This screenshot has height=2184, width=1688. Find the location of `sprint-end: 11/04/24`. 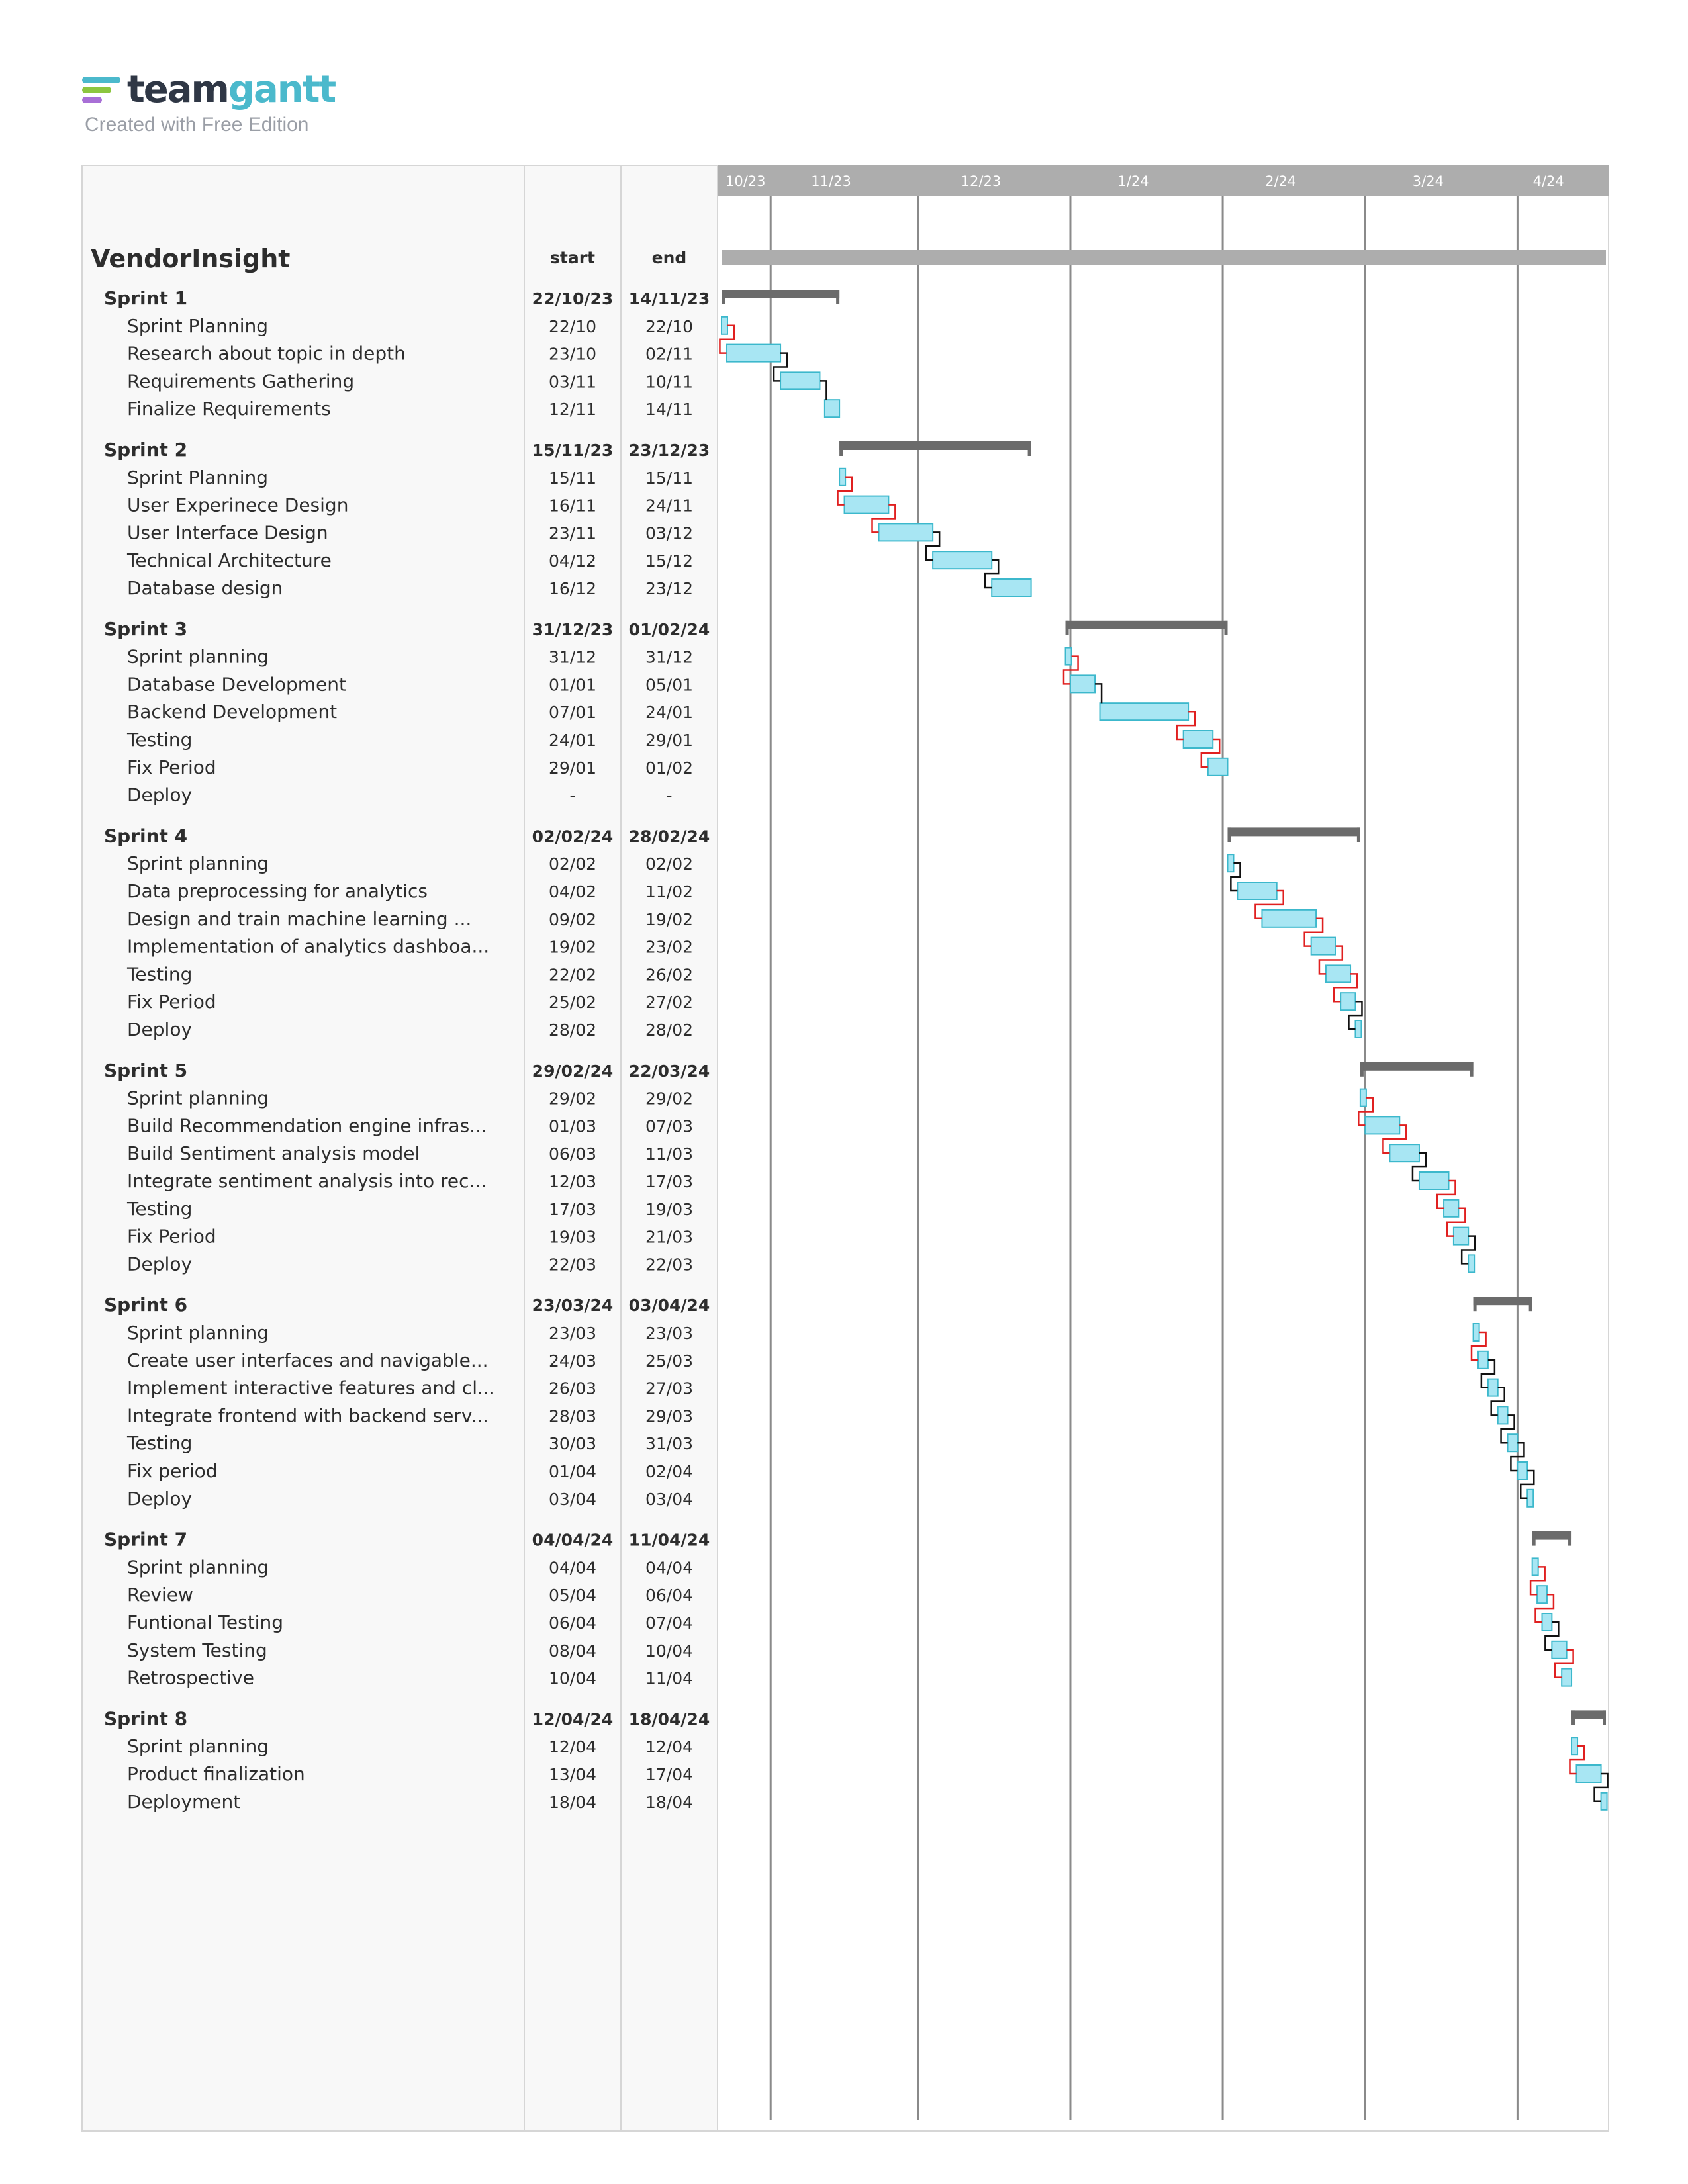

sprint-end: 11/04/24 is located at coordinates (669, 1541).